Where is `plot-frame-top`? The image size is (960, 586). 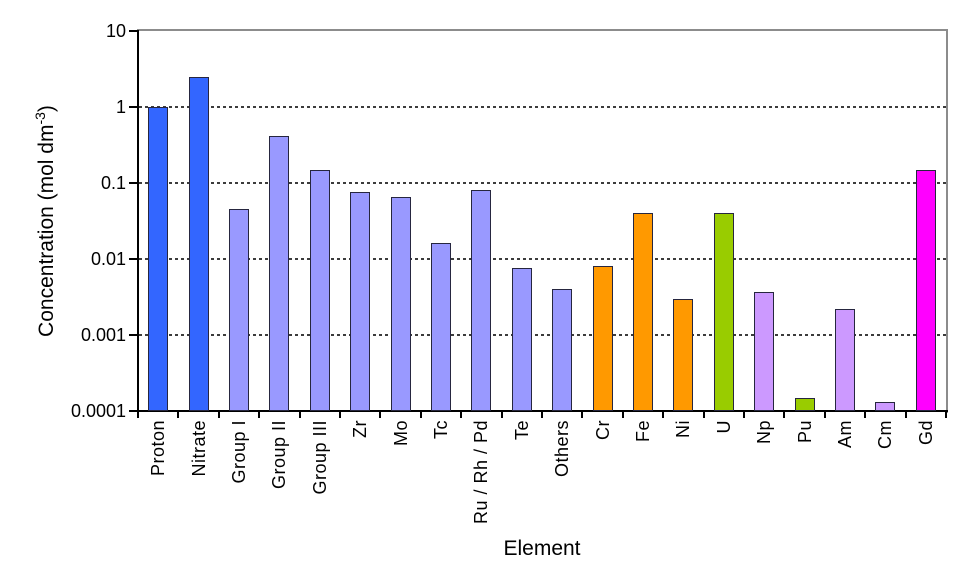 plot-frame-top is located at coordinates (542, 30).